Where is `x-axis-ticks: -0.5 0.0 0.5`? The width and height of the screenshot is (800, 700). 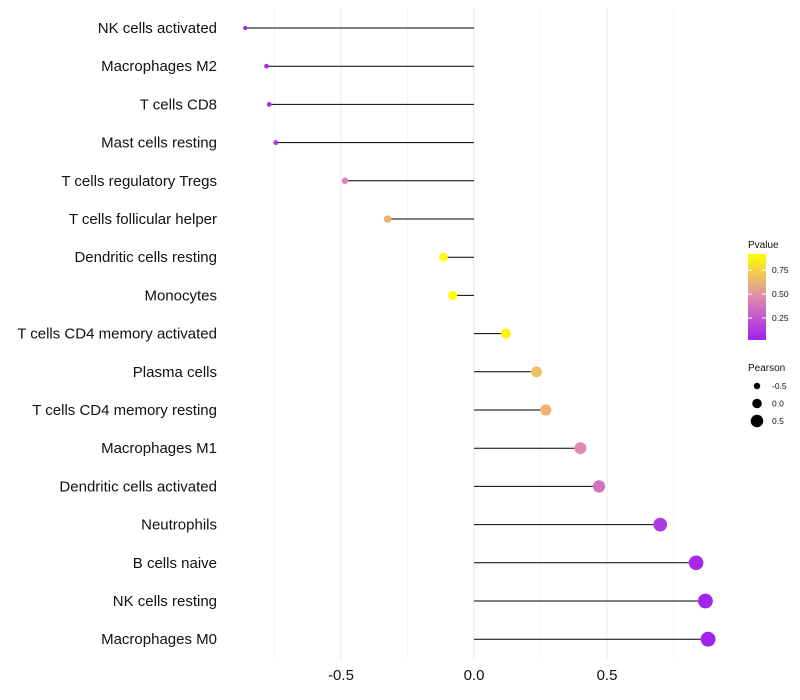
x-axis-ticks: -0.5 0.0 0.5 is located at coordinates (472, 675).